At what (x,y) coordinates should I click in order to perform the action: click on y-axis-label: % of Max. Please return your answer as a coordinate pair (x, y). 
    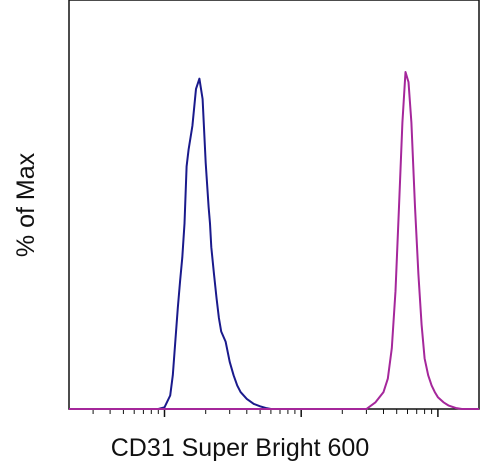
    Looking at the image, I should click on (26, 205).